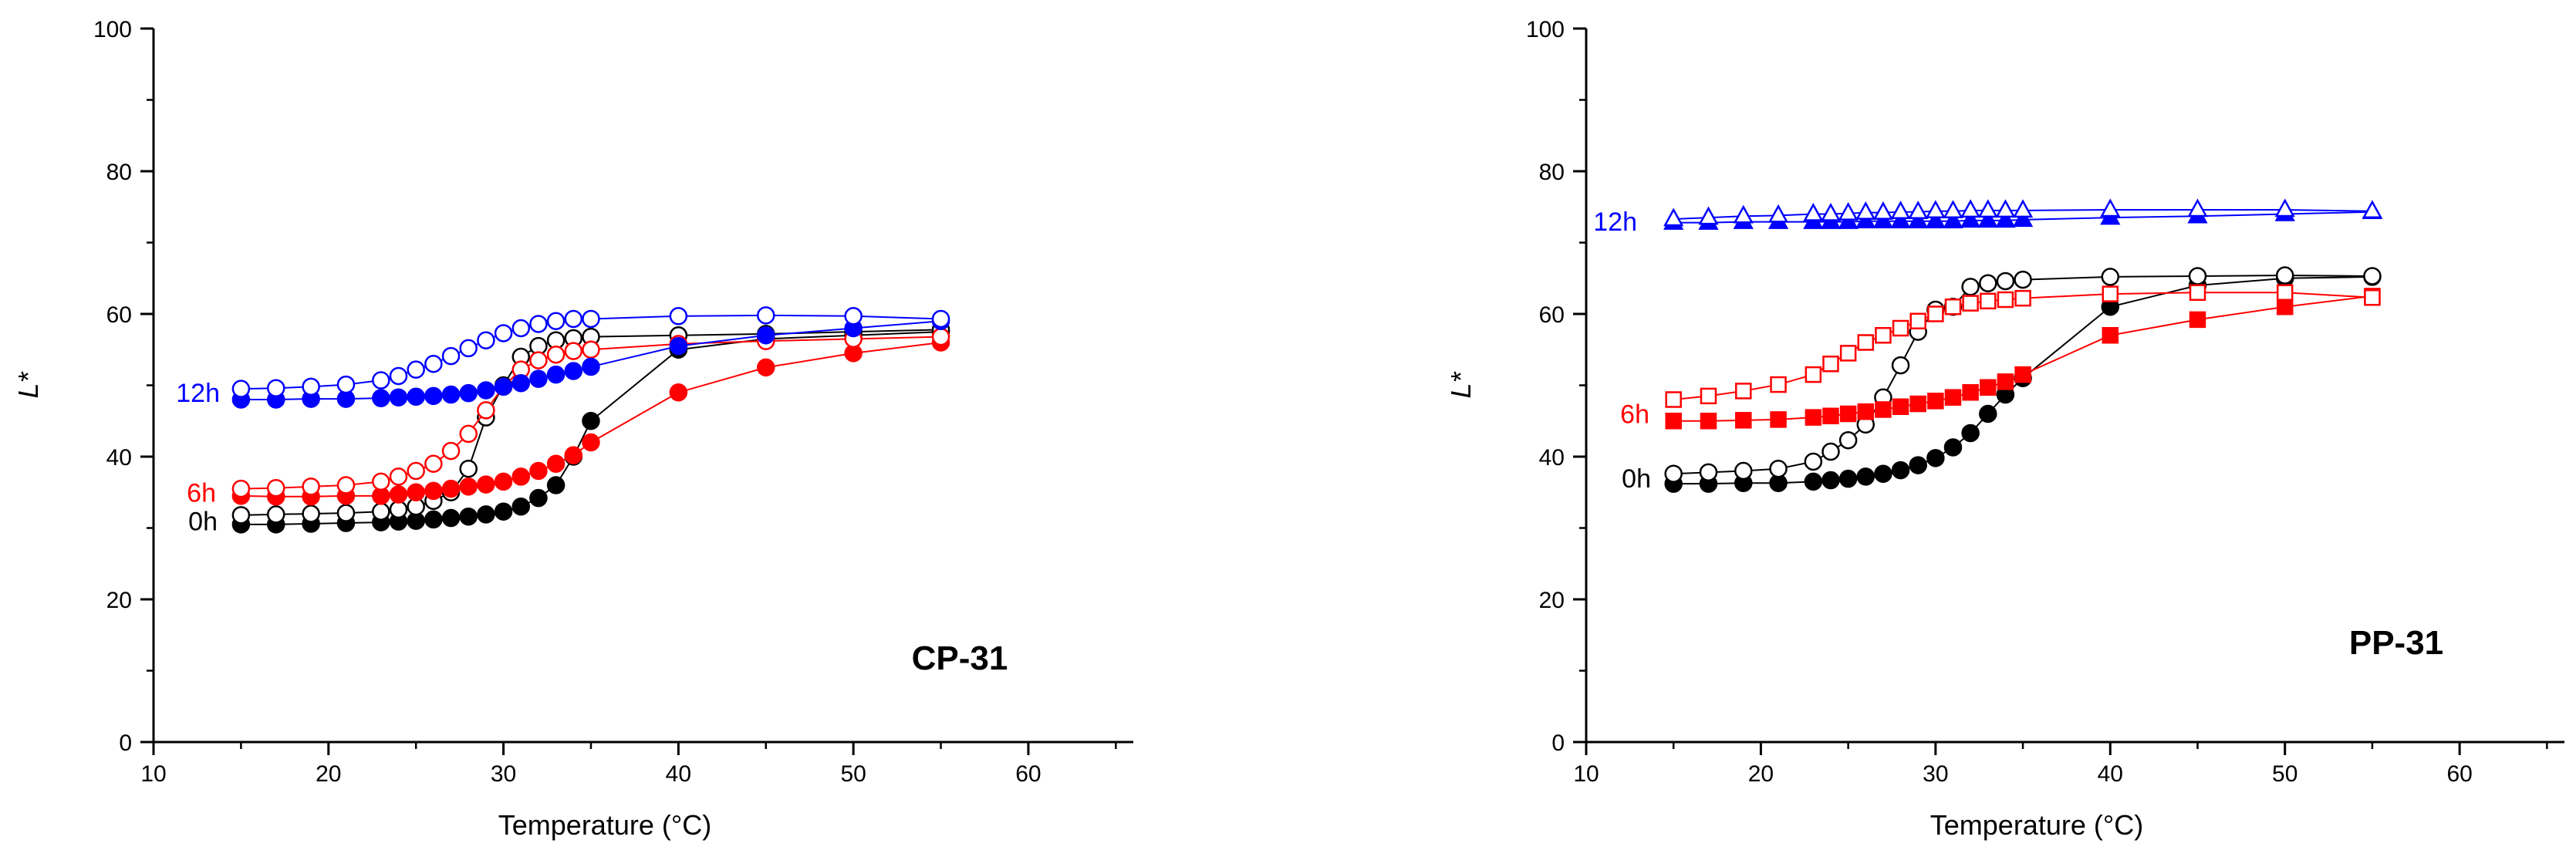 Image resolution: width=2576 pixels, height=867 pixels. Describe the element at coordinates (678, 774) in the screenshot. I see `x-tick-label: 40` at that location.